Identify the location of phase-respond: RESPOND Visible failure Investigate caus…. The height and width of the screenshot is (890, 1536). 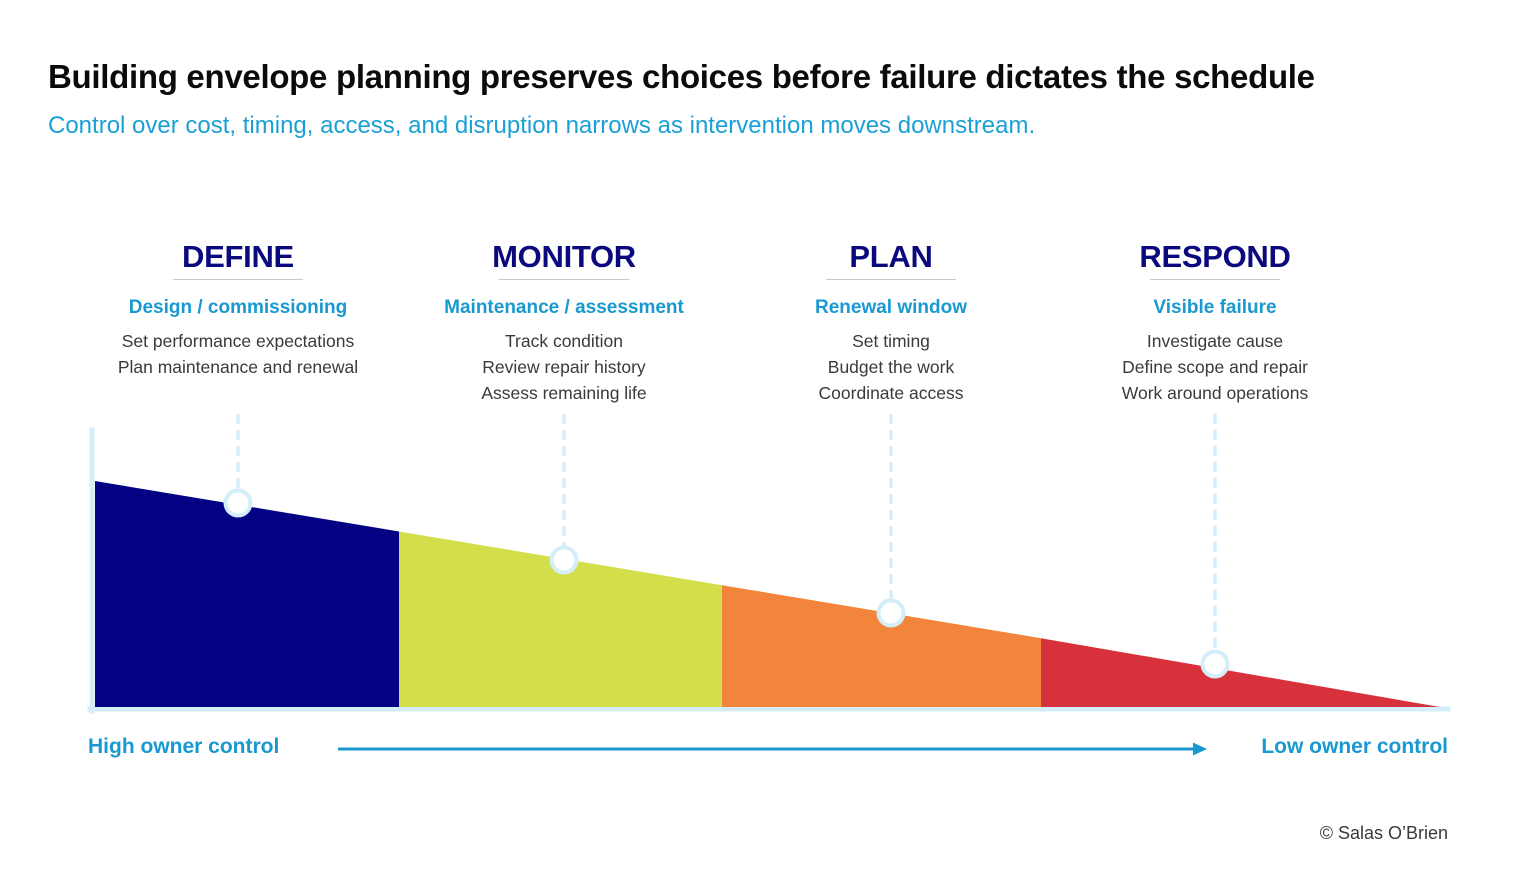
(1215, 322).